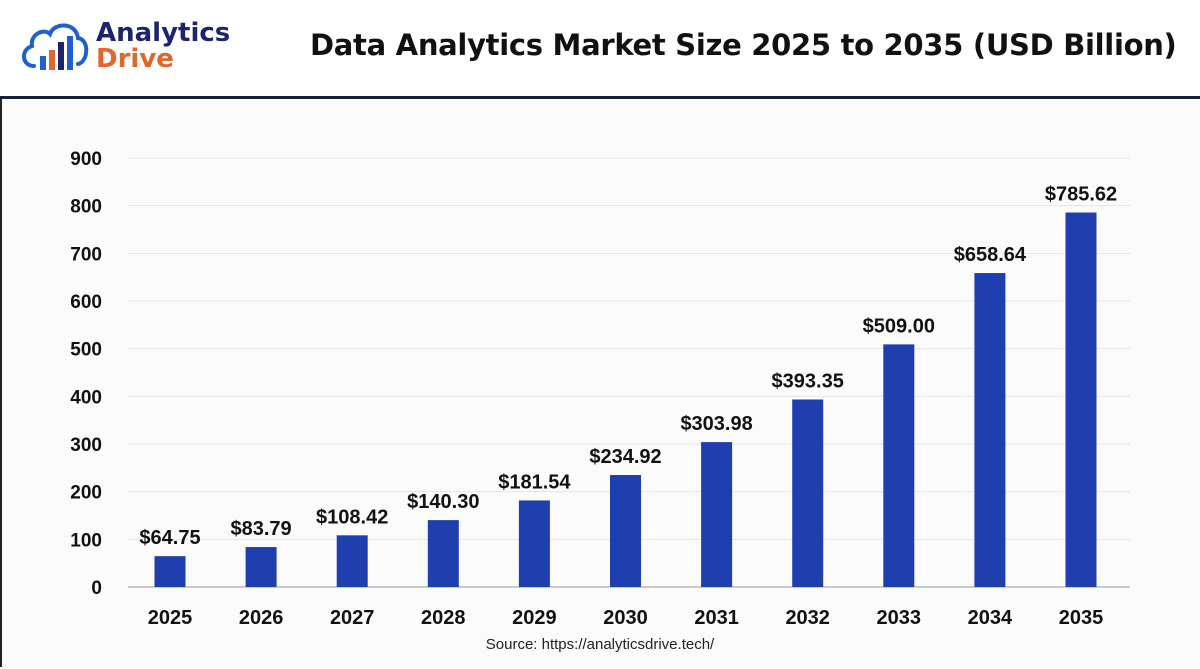 This screenshot has width=1200, height=669. What do you see at coordinates (716, 618) in the screenshot?
I see `x-tick-label: 2031` at bounding box center [716, 618].